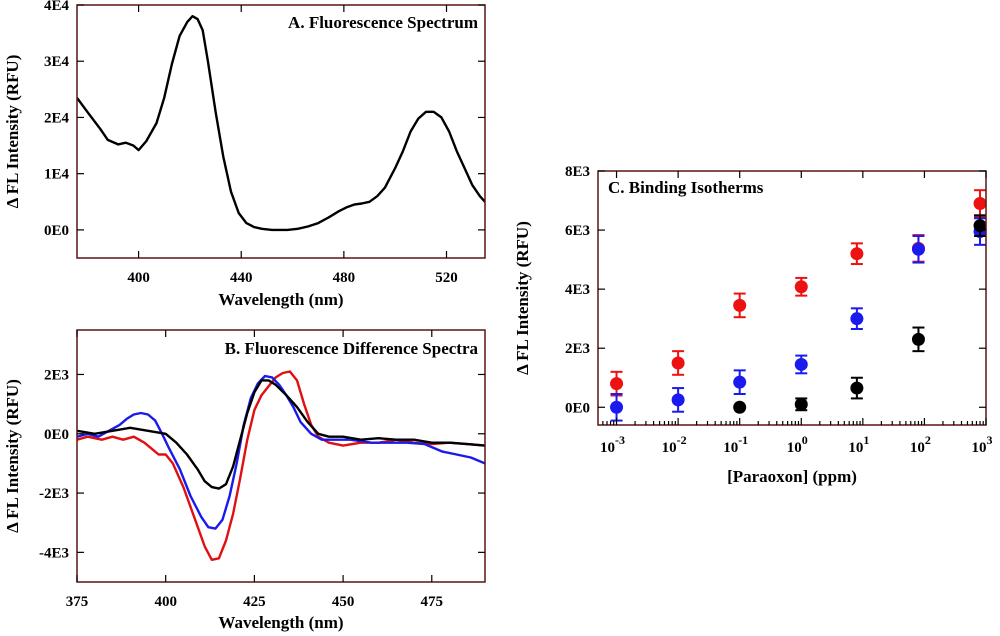  I want to click on y-tick-label: 2E4, so click(57, 118).